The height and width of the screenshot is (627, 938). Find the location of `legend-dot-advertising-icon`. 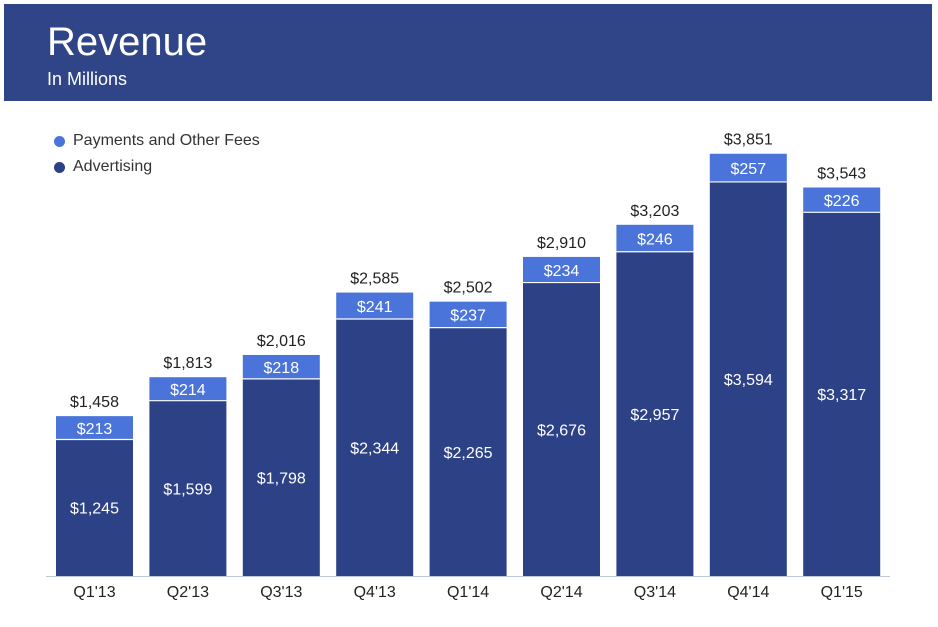

legend-dot-advertising-icon is located at coordinates (59, 167).